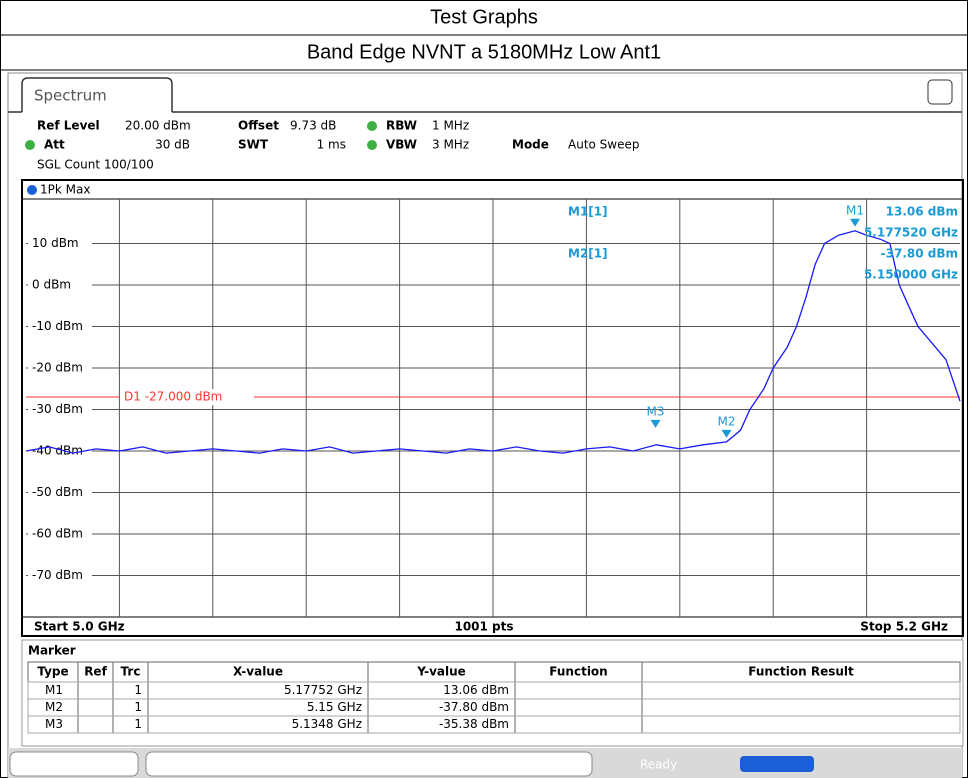 The height and width of the screenshot is (778, 968). What do you see at coordinates (940, 92) in the screenshot?
I see `menu-icon` at bounding box center [940, 92].